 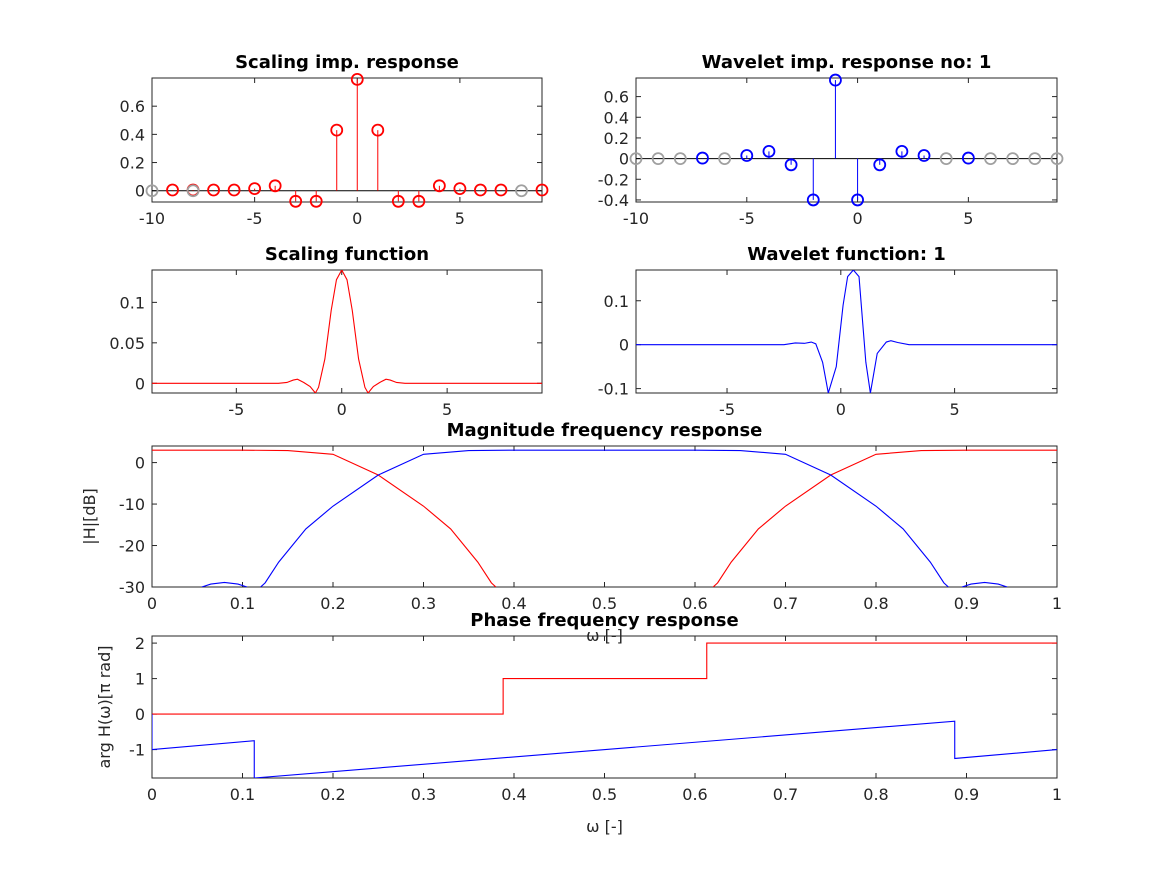 What do you see at coordinates (616, 138) in the screenshot?
I see `wavelet-imp-ytick-label: 0.2` at bounding box center [616, 138].